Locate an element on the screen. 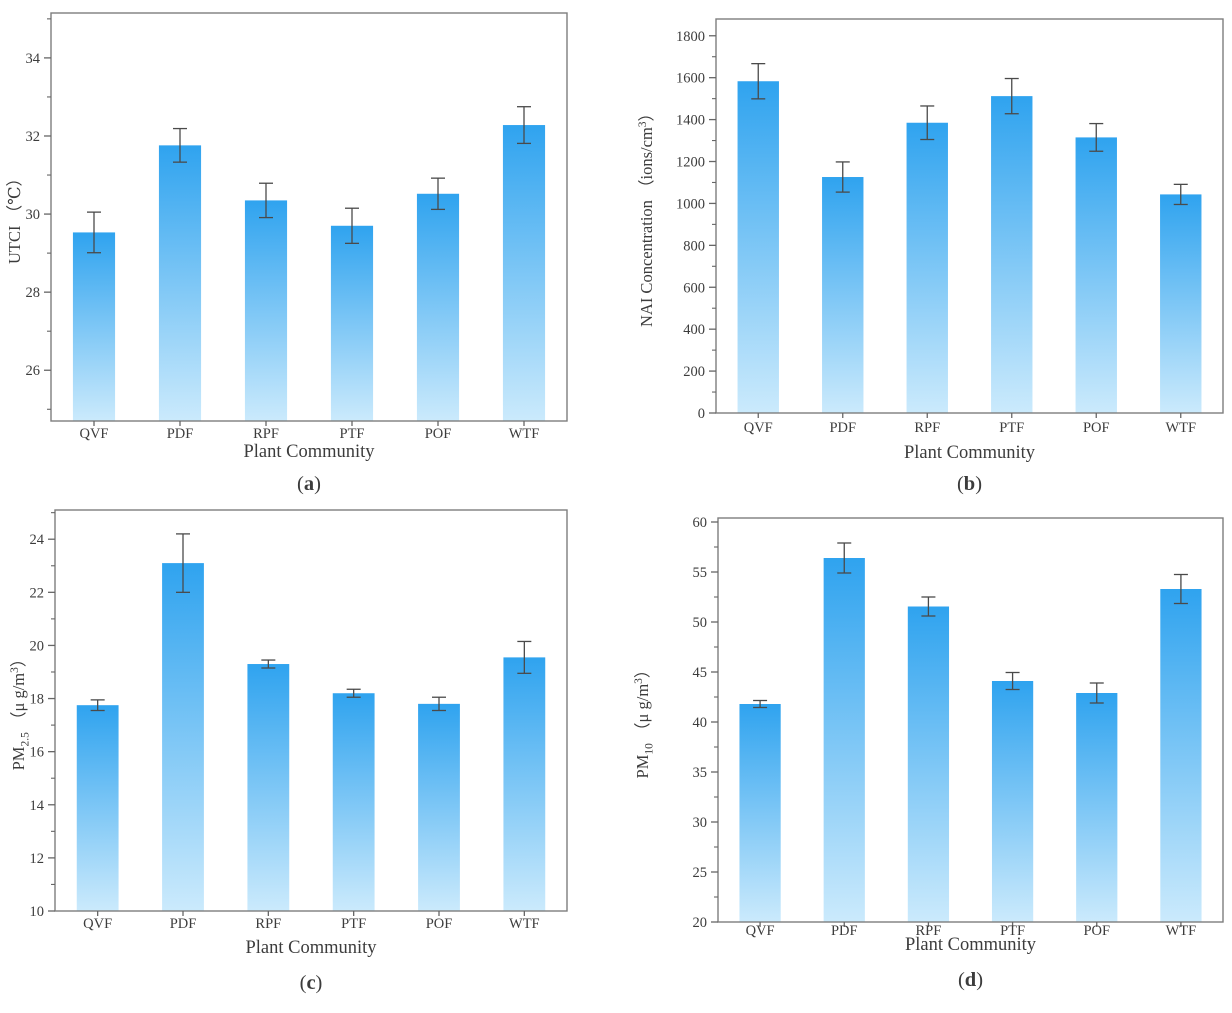 Image resolution: width=1232 pixels, height=1013 pixels. y-tick-label: 200 is located at coordinates (694, 372).